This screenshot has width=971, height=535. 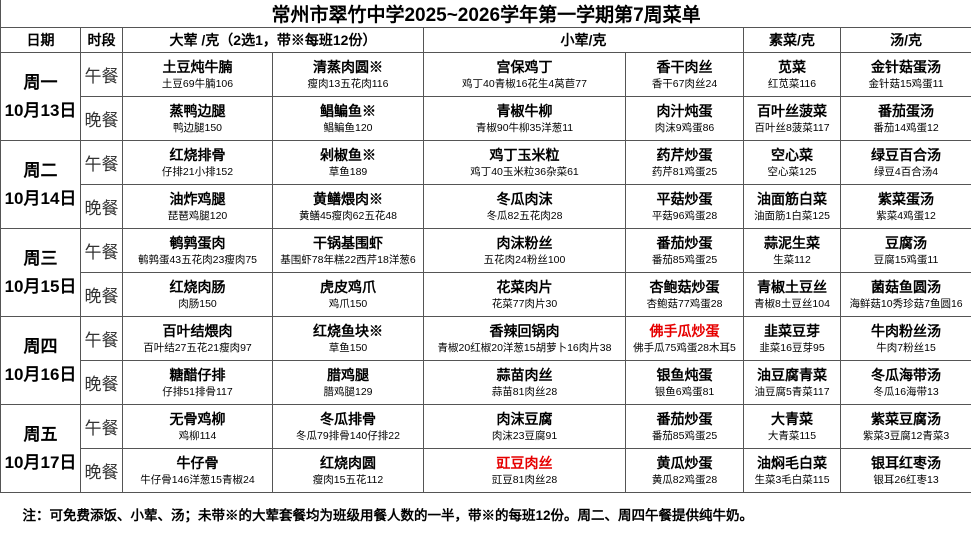 I want to click on dish-cell: 黄鳝煨肉※ 黄鳝45瘦肉62五花48, so click(x=348, y=206).